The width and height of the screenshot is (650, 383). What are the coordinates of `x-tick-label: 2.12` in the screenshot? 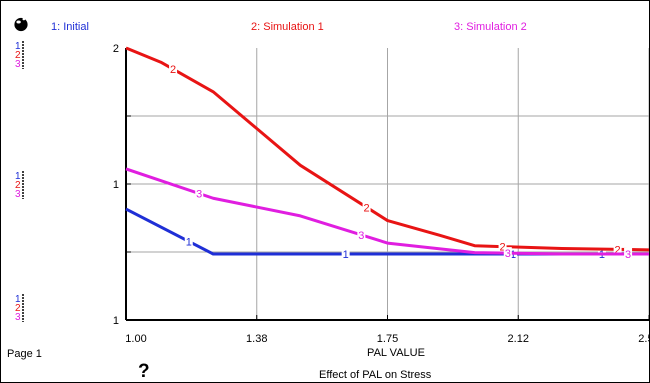 It's located at (518, 339).